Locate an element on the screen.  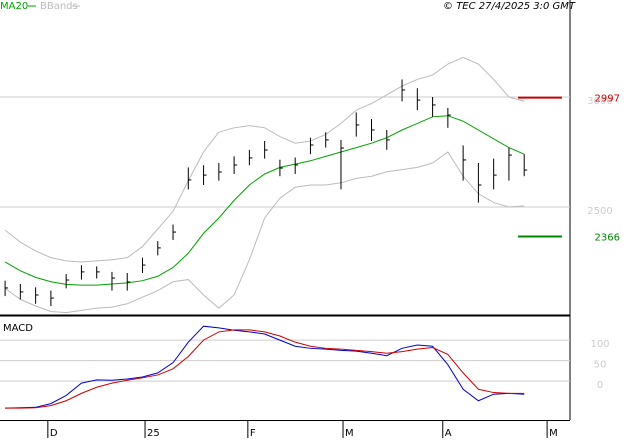
y-tick-label: 100 is located at coordinates (599, 344).